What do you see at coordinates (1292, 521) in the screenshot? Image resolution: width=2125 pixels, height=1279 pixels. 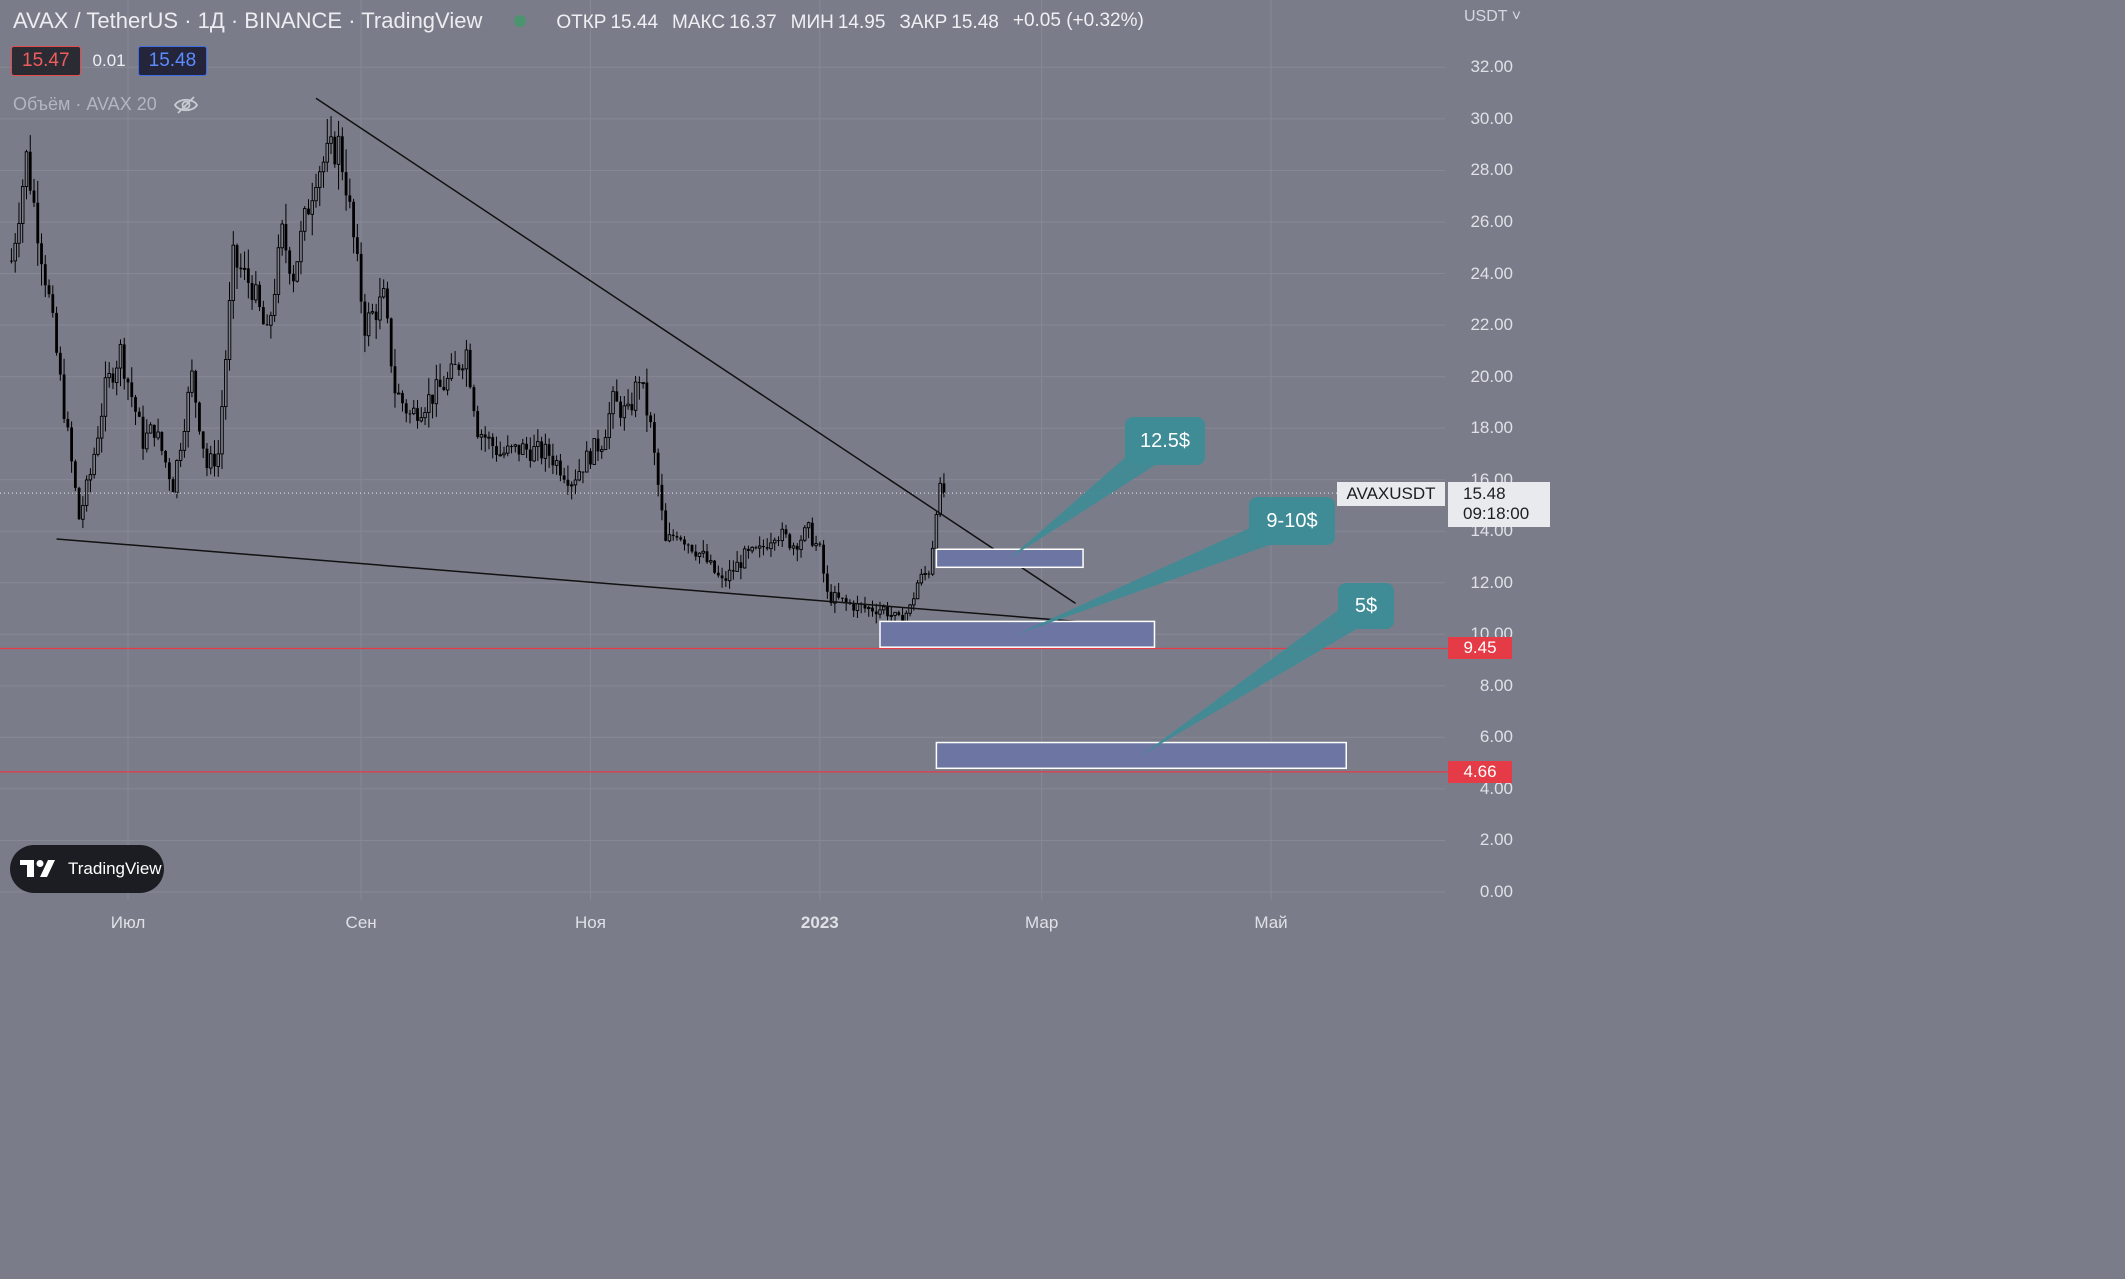 I see `target-price-callout: 9-10$` at bounding box center [1292, 521].